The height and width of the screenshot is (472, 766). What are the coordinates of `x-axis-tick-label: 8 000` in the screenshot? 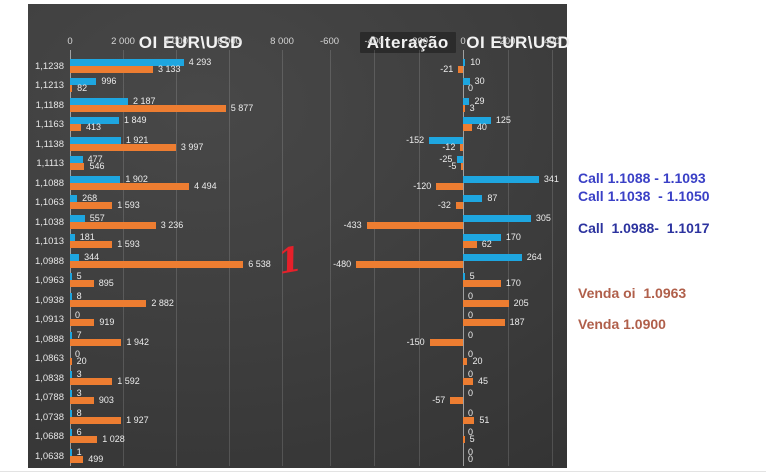 It's located at (282, 41).